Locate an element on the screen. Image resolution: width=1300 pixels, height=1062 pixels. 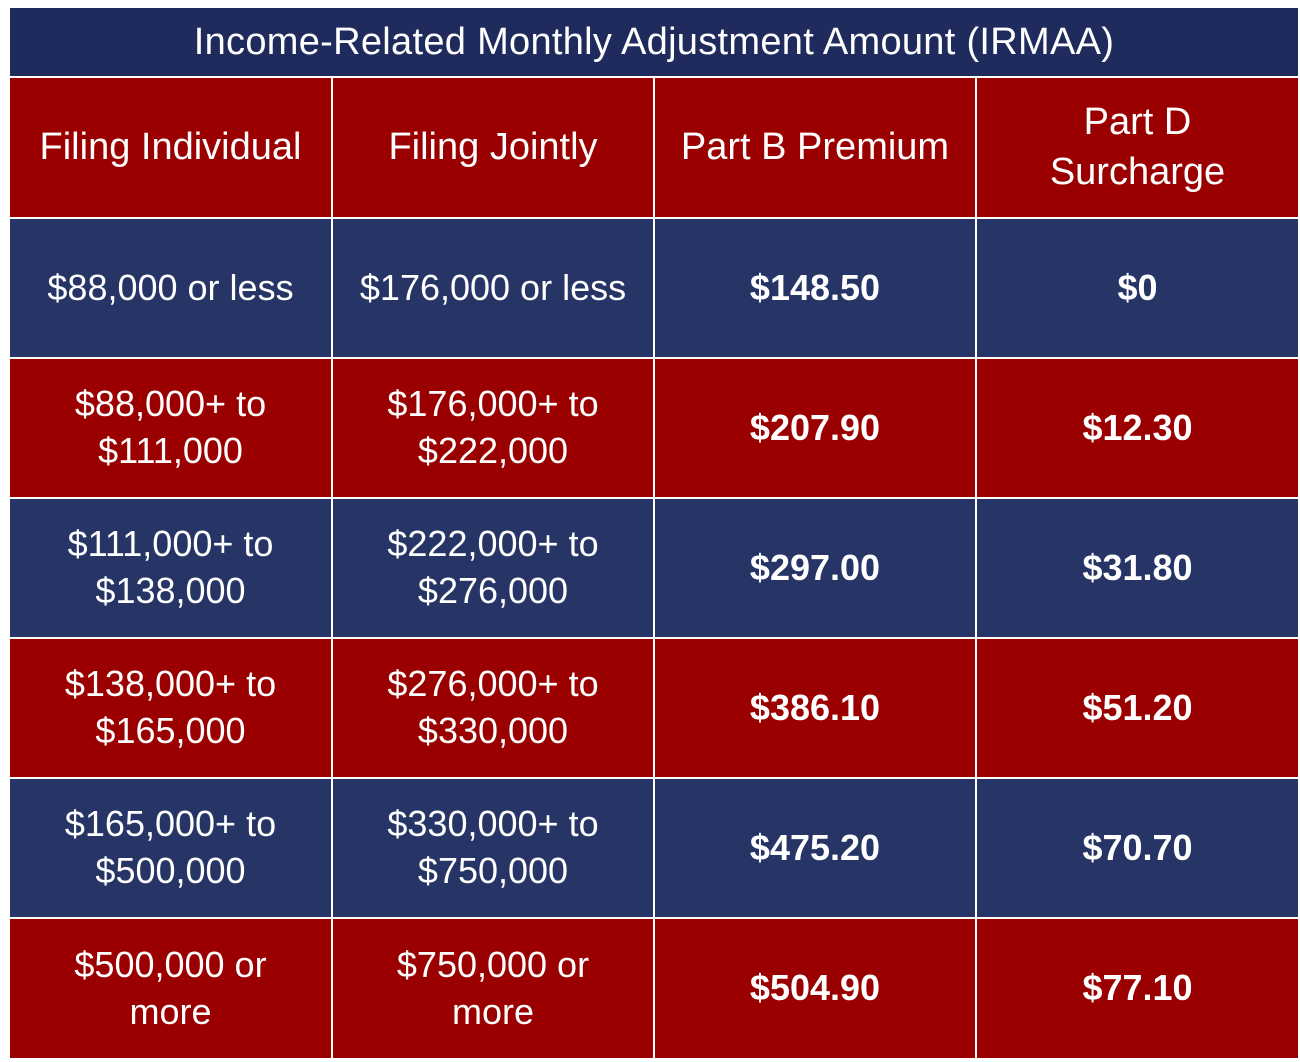
cell-line2: $138,000 is located at coordinates (170, 590).